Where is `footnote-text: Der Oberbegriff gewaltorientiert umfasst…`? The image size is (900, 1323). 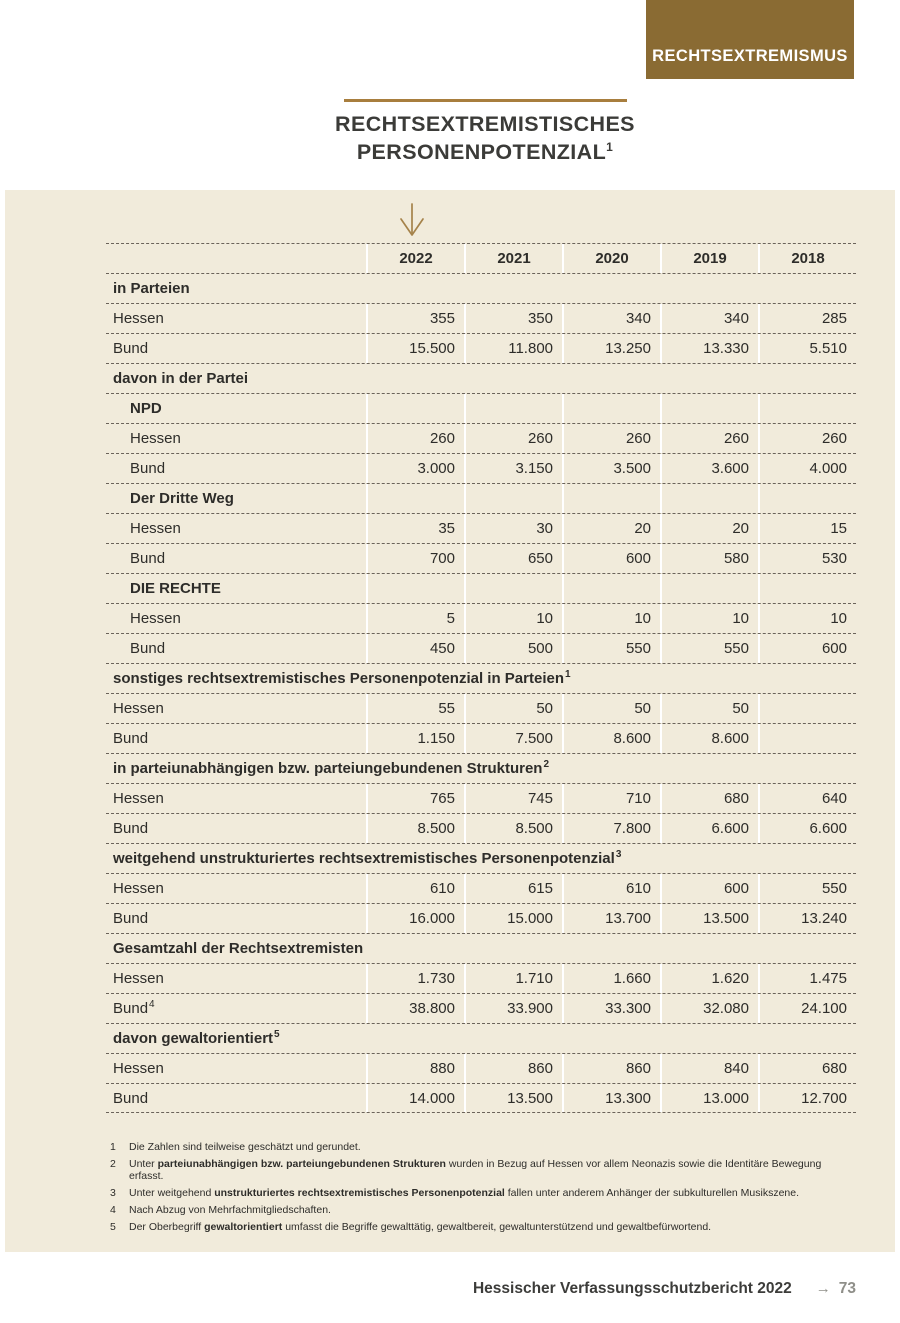 footnote-text: Der Oberbegriff gewaltorientiert umfasst… is located at coordinates (420, 1227).